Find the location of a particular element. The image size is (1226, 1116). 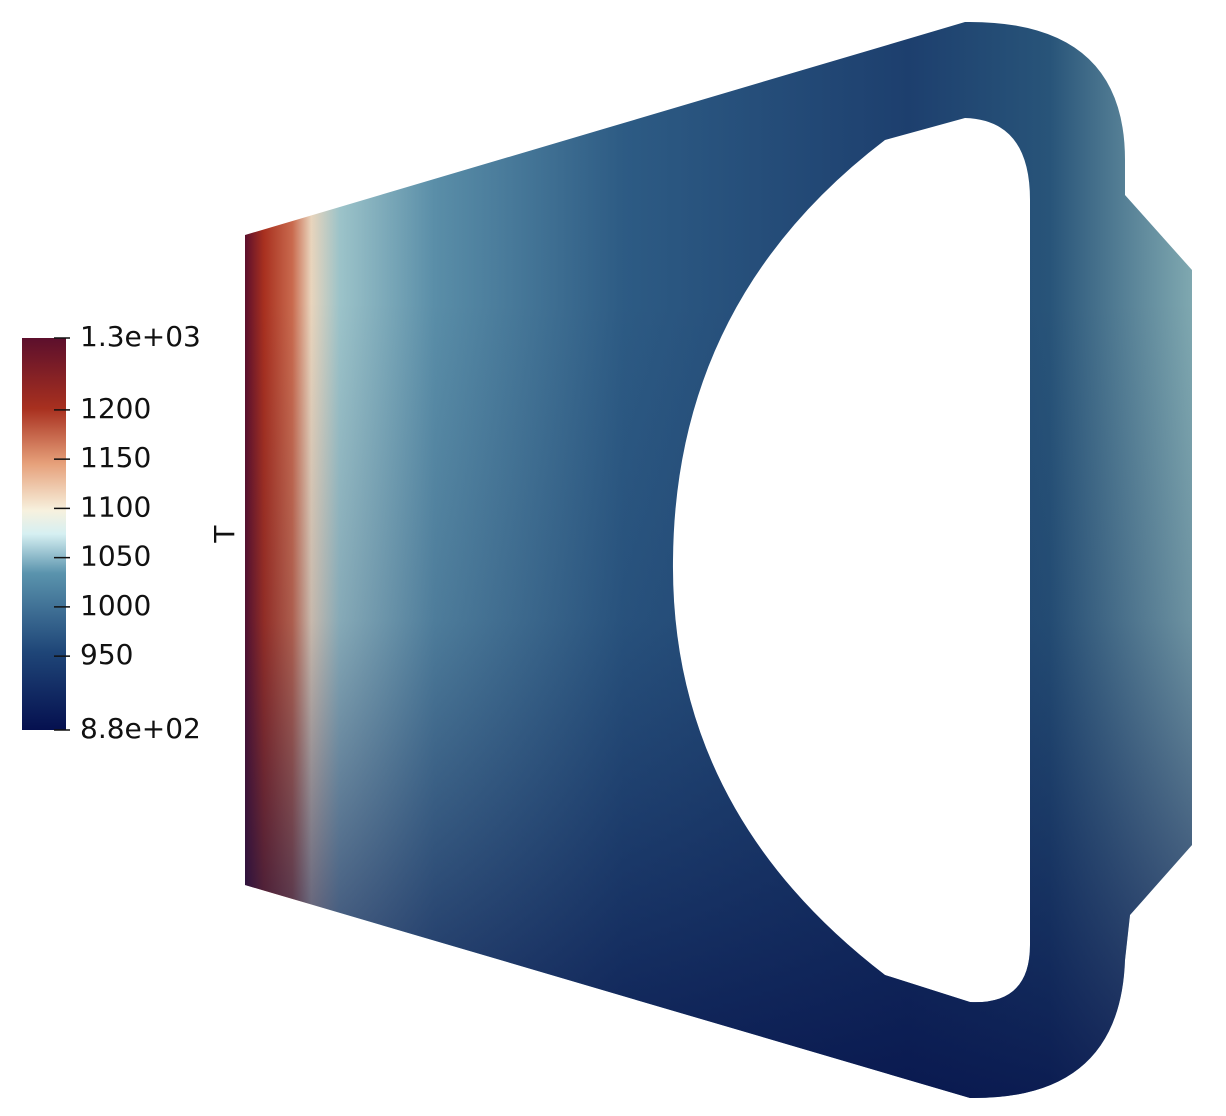

colorbar is located at coordinates (44, 534).